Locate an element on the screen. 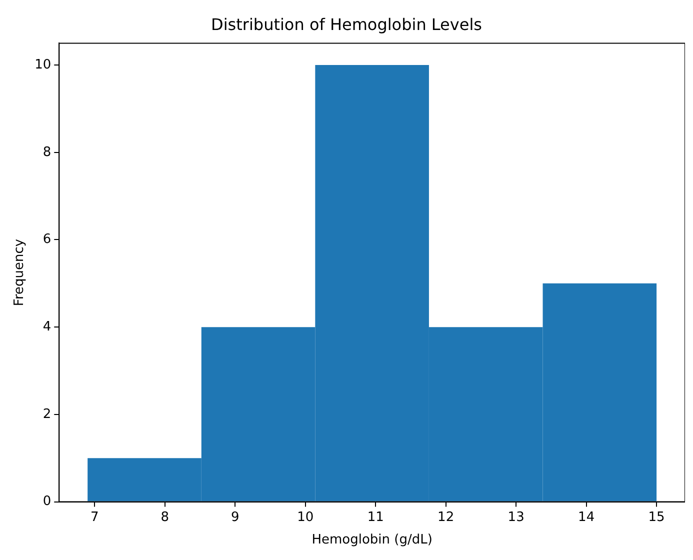 This screenshot has height=560, width=693. y-tick-label: 2 is located at coordinates (47, 414).